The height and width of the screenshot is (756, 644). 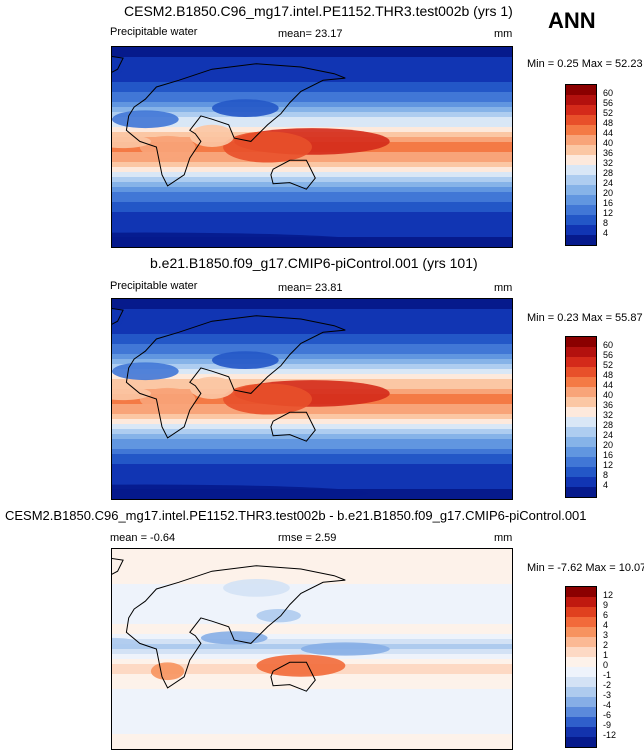 I want to click on colorbar-tick-label: 28, so click(x=608, y=425).